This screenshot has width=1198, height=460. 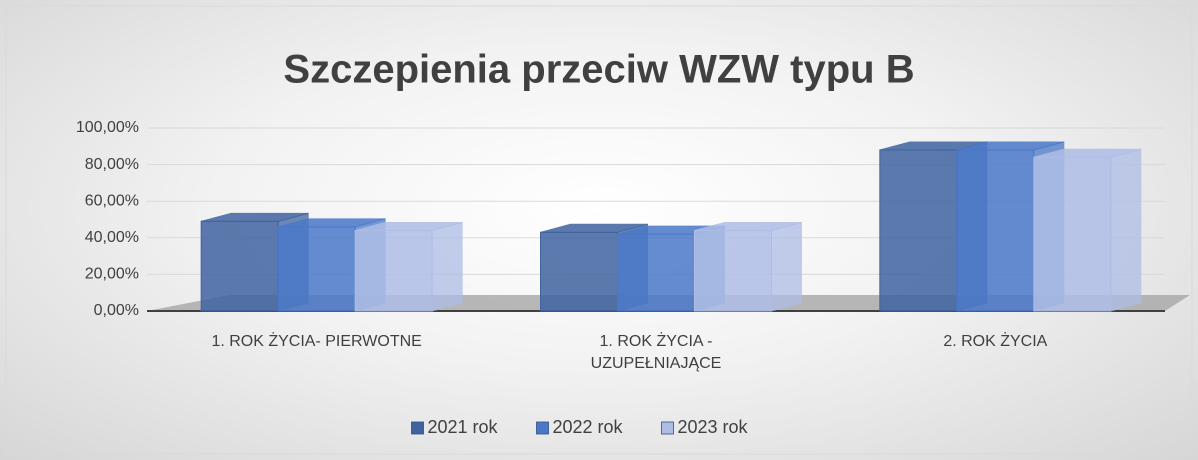 I want to click on chart-title: Szczepienia przeciw WZW typu B, so click(x=598, y=70).